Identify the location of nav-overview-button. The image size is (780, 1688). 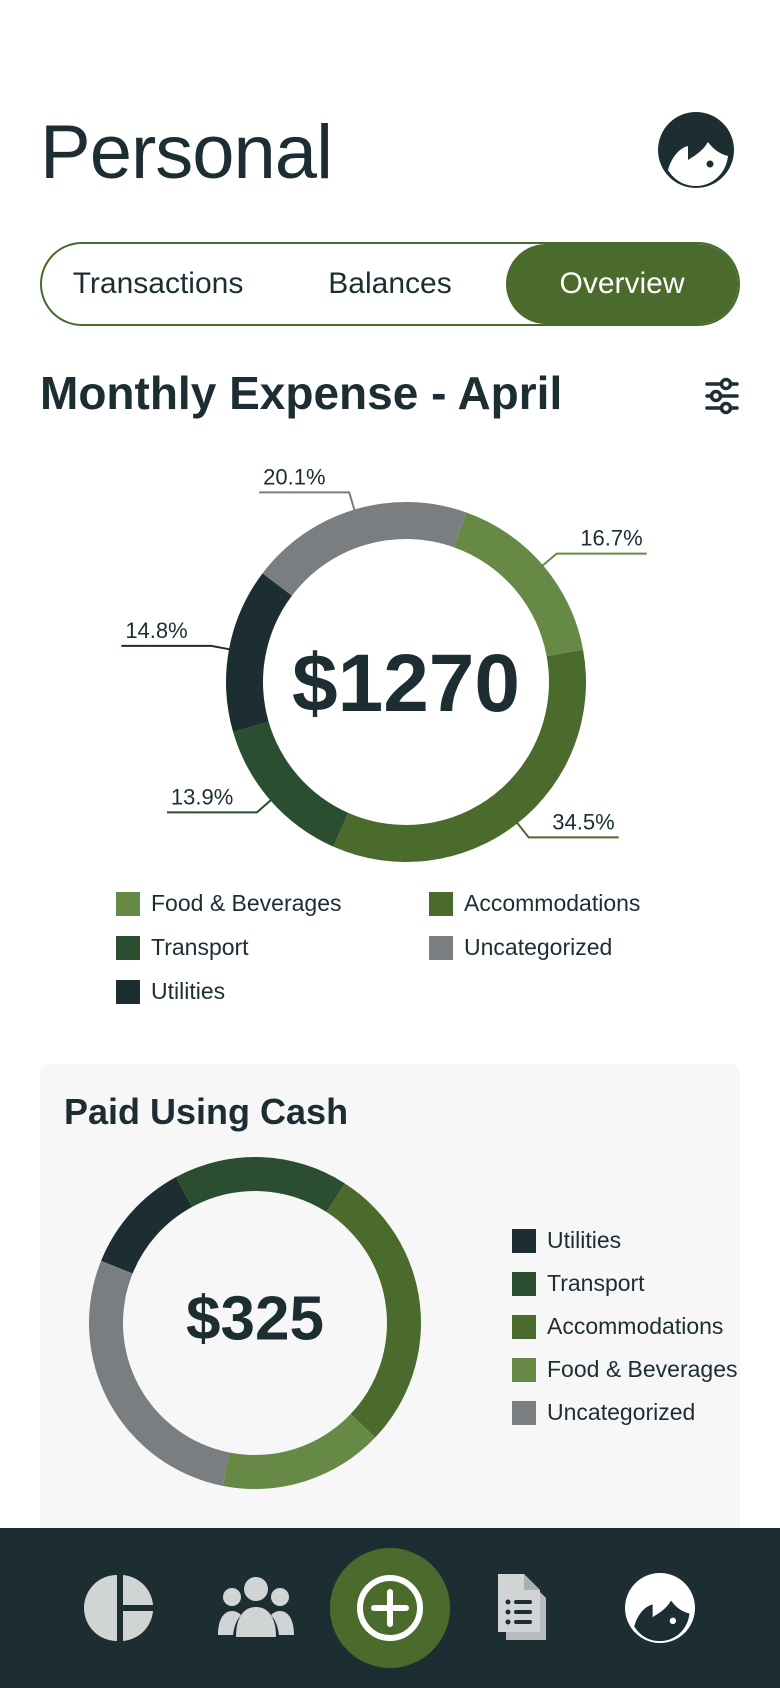
(120, 1608).